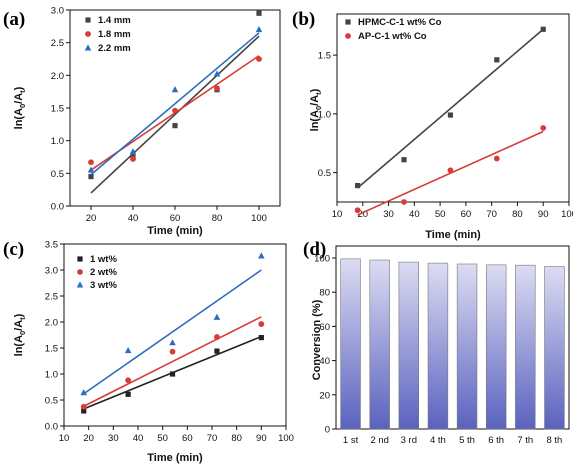 The image size is (573, 472). I want to click on panel-c-y-tick-label: 3.5, so click(51, 245).